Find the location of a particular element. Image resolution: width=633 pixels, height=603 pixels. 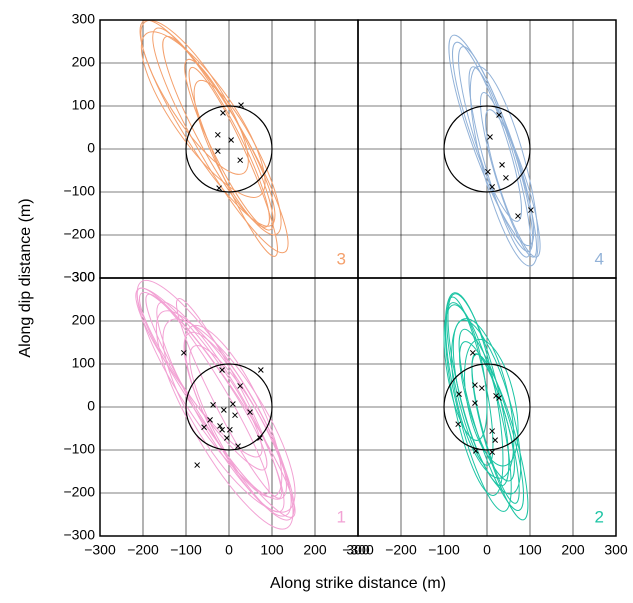

x-tick-label: 300 is located at coordinates (358, 550).